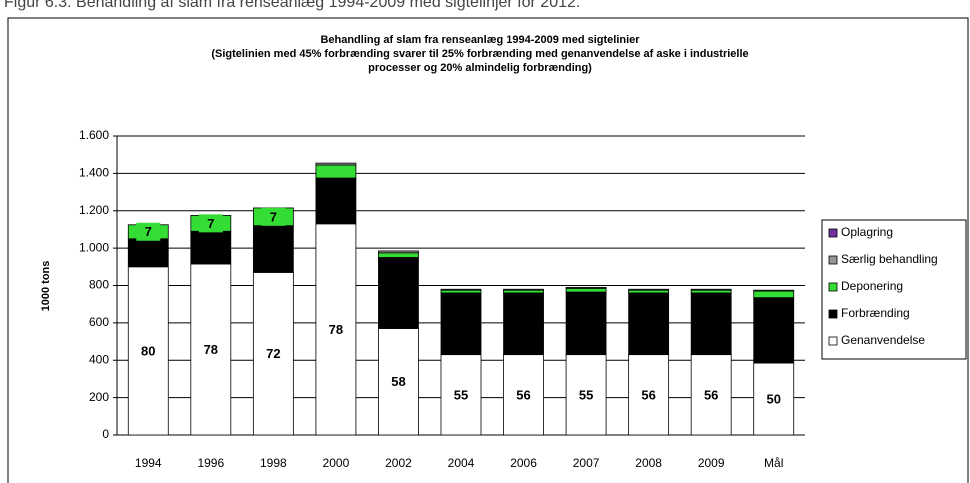  I want to click on legend-label: Oplagring, so click(867, 232).